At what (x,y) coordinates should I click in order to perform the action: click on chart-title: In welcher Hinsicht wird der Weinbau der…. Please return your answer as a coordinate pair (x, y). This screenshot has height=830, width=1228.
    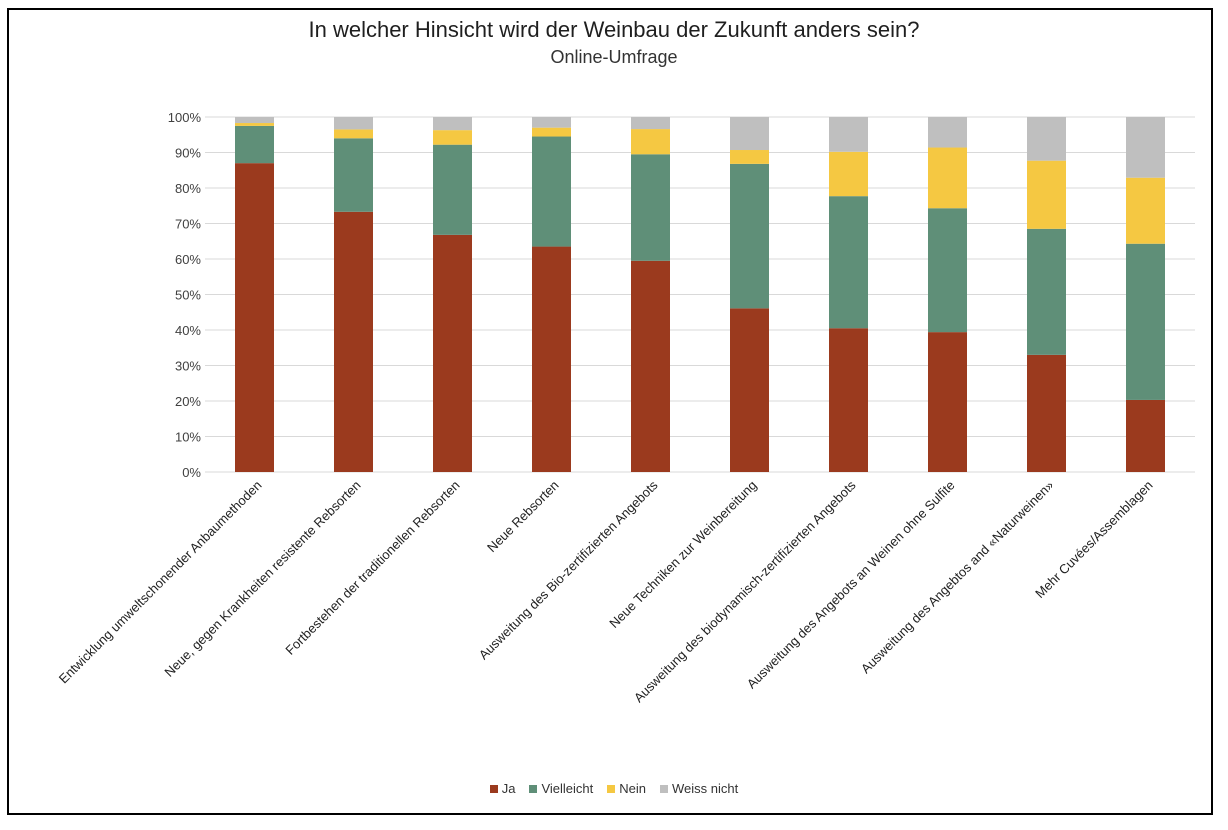
    Looking at the image, I should click on (614, 29).